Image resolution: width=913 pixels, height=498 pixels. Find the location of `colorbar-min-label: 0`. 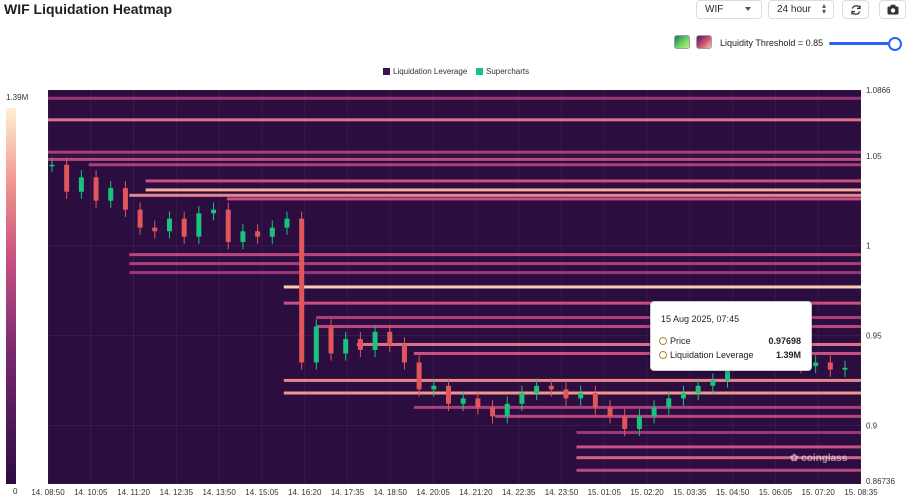

colorbar-min-label: 0 is located at coordinates (15, 491).